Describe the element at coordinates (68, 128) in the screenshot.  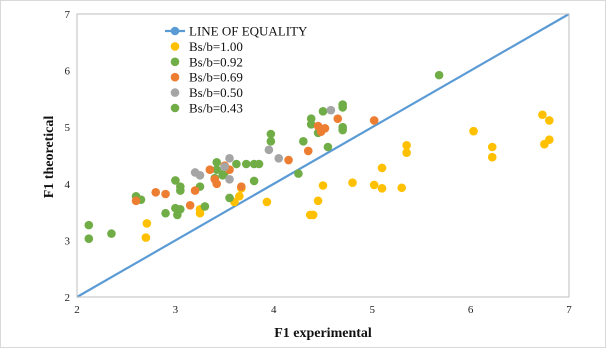
I see `y-tick-label: 5` at that location.